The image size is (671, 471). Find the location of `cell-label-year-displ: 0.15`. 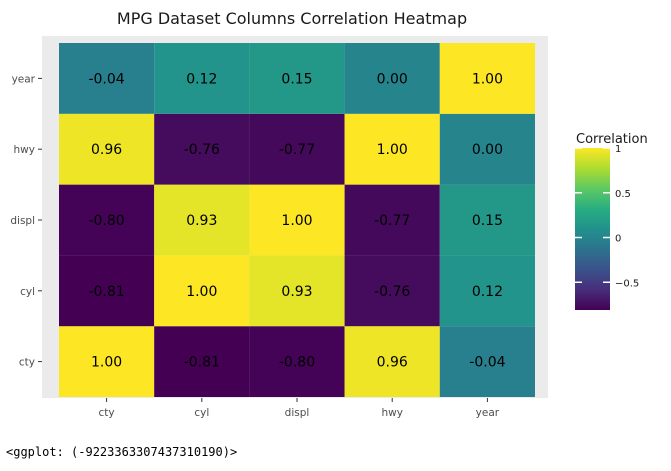

cell-label-year-displ: 0.15 is located at coordinates (296, 79).